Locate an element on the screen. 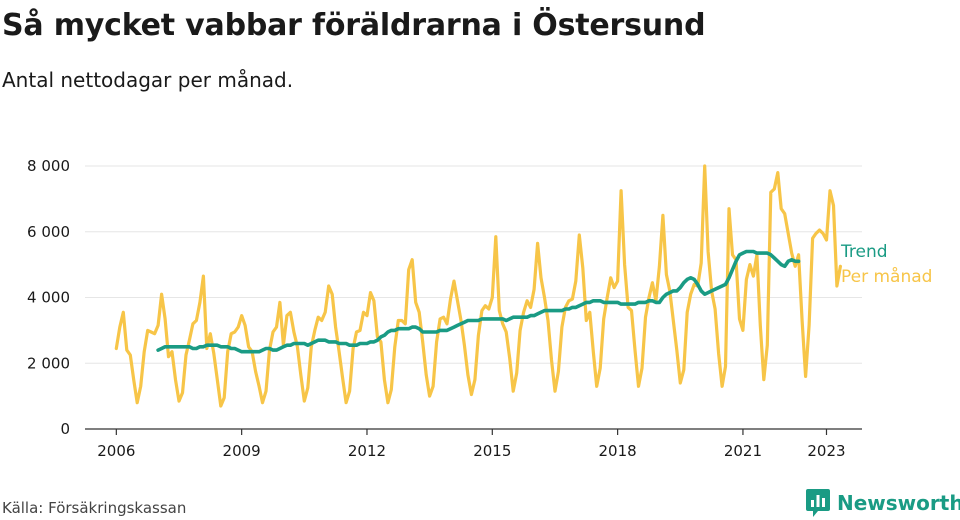  y-tick-label: 8 000 is located at coordinates (48, 166).